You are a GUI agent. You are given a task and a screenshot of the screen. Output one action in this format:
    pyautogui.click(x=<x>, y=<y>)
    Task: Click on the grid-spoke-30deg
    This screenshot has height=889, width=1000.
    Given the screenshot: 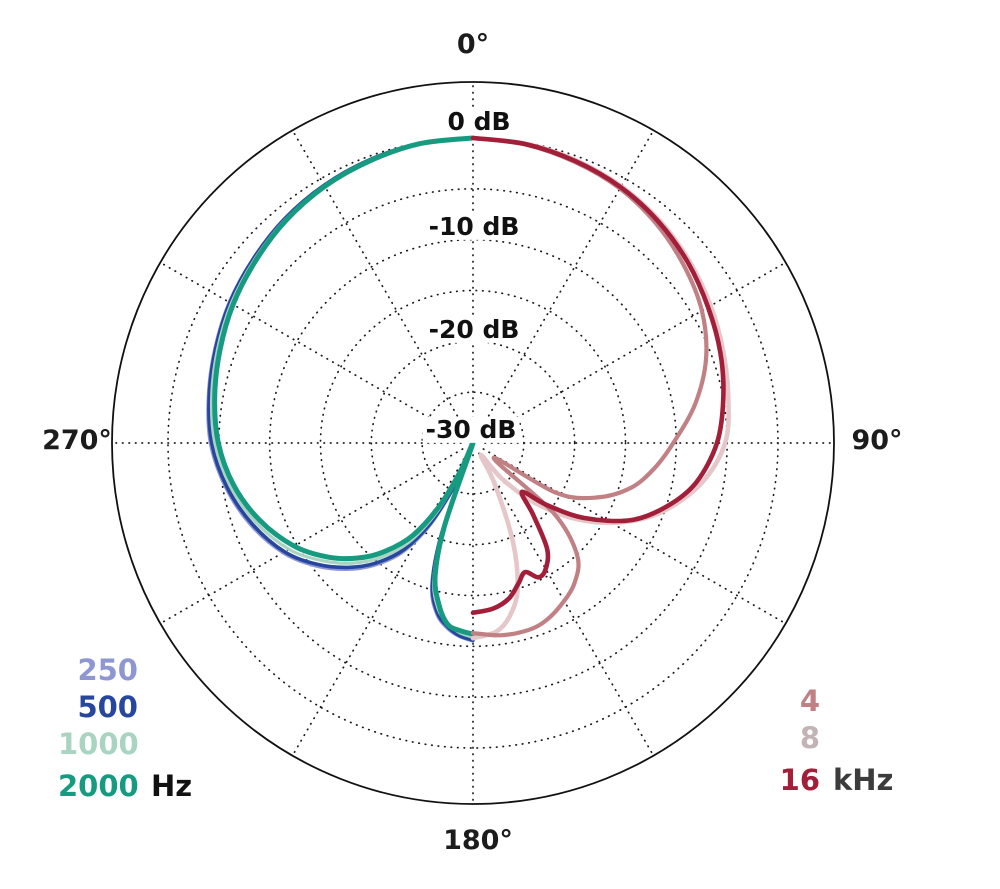 What is the action you would take?
    pyautogui.click(x=566, y=281)
    